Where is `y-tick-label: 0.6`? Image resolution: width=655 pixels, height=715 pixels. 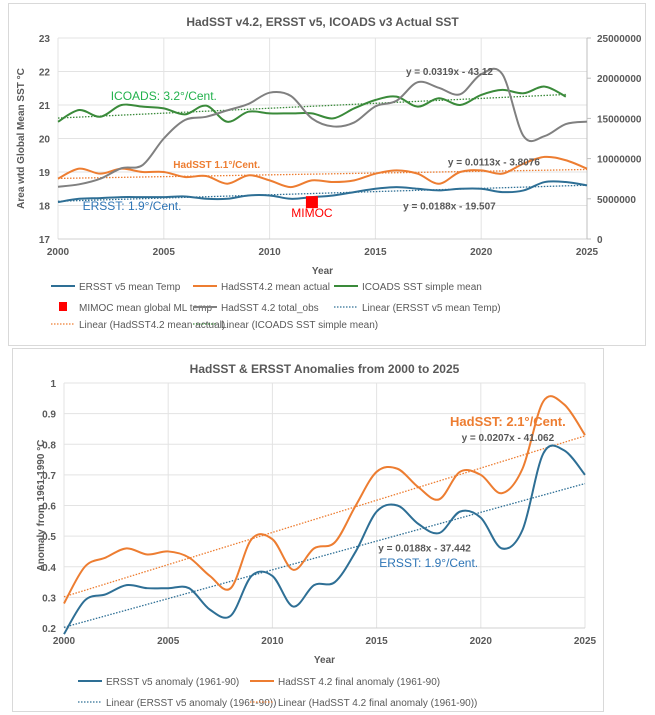
y-tick-label: 0.6 is located at coordinates (49, 507).